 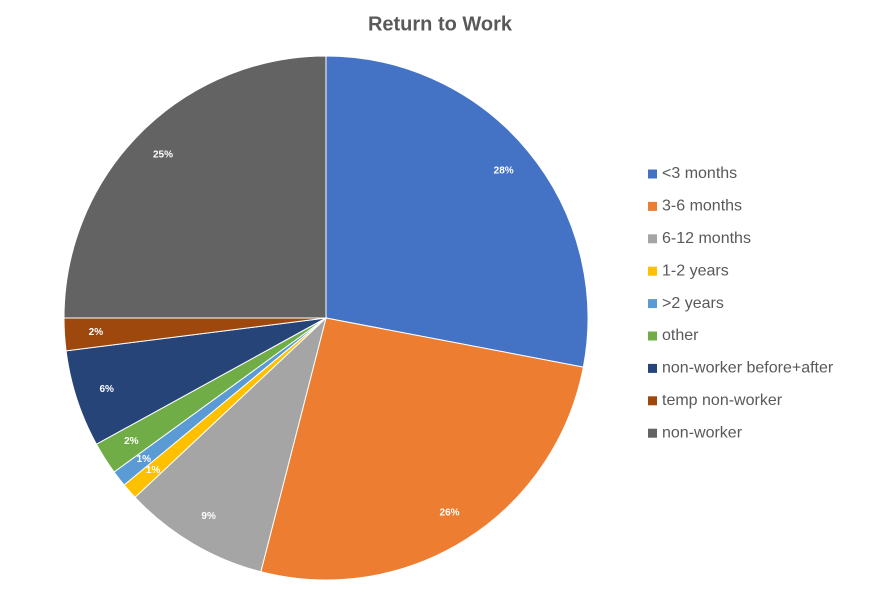 I want to click on chart-title: Return to Work, so click(x=440, y=24).